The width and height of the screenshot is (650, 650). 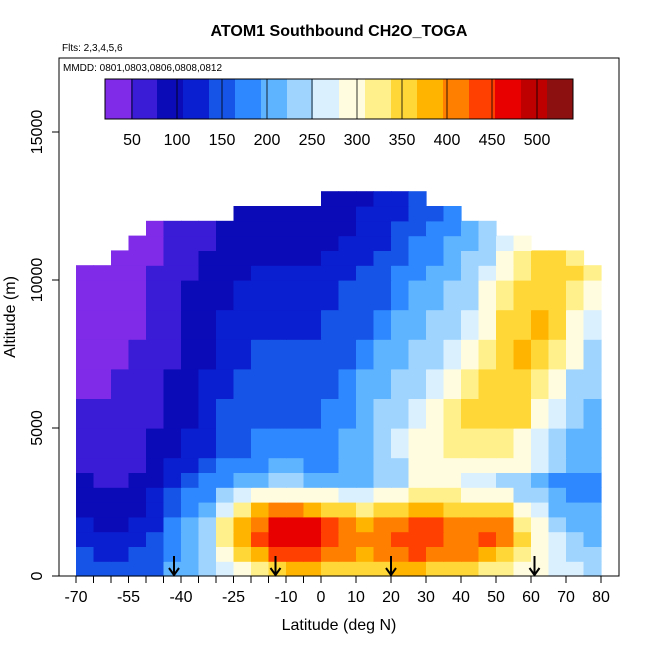 I want to click on colorbar-tick-label: 100, so click(x=177, y=140).